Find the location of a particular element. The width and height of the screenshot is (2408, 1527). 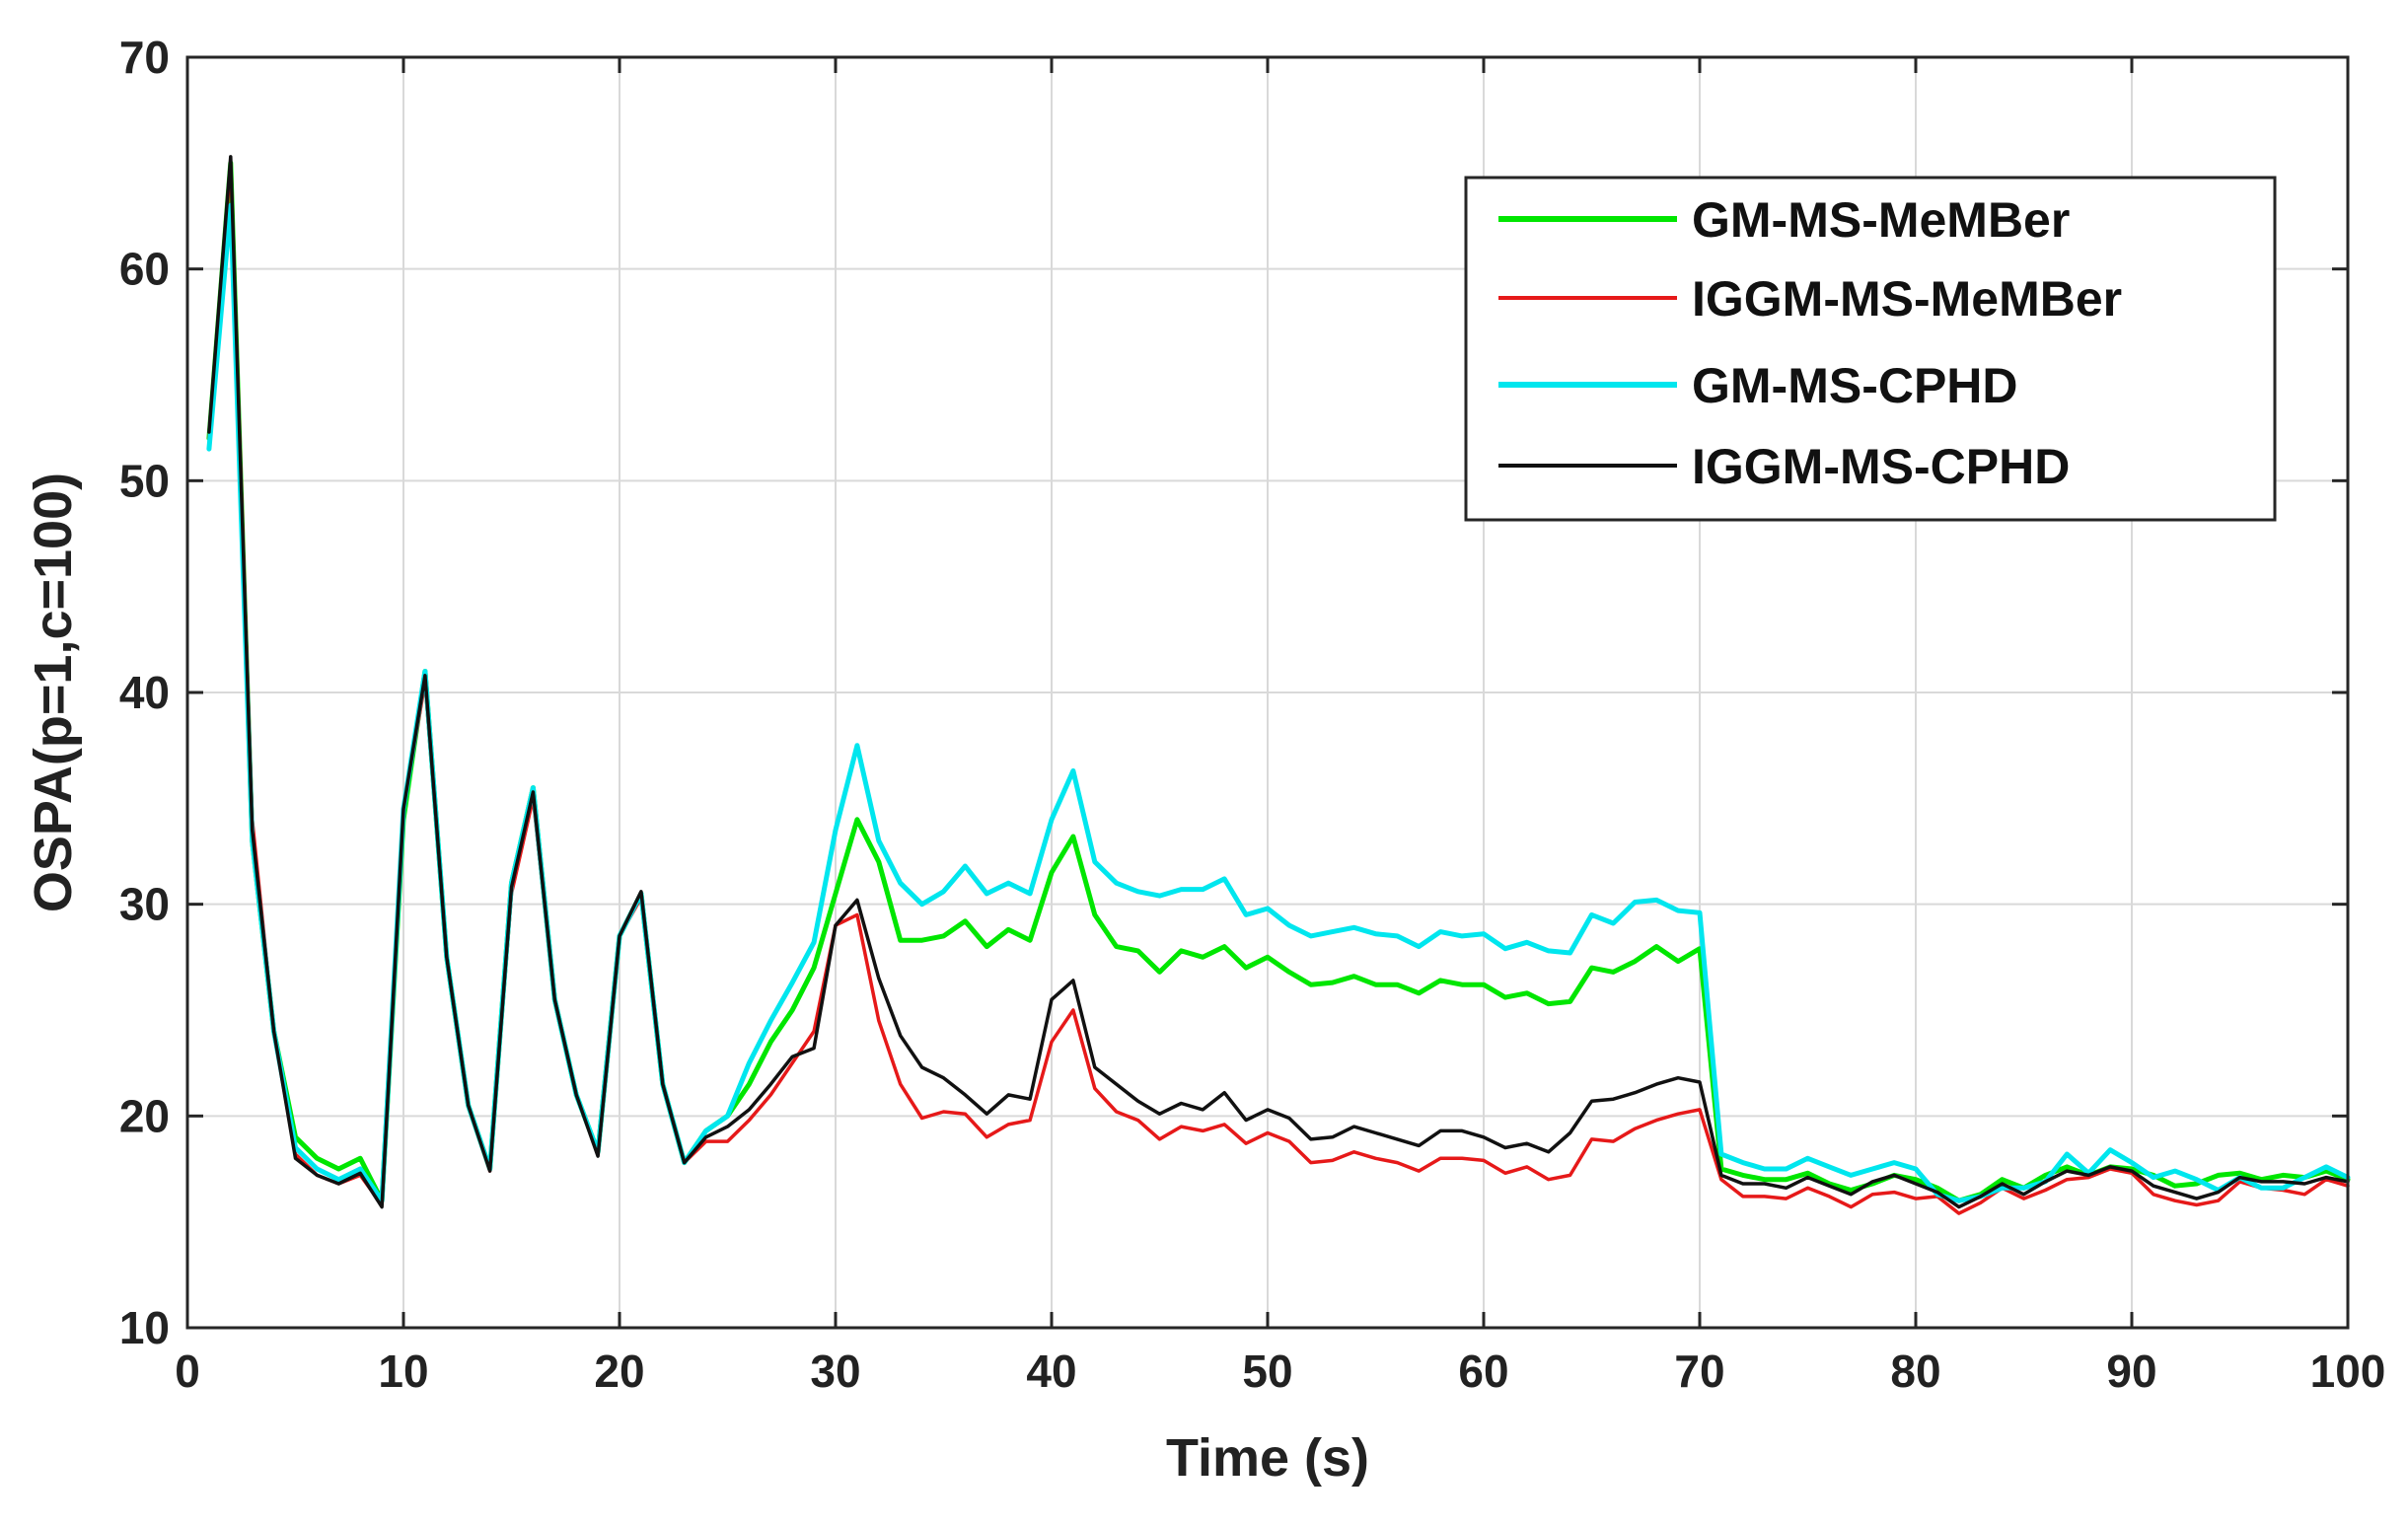

y-tick-label: 50 is located at coordinates (144, 480).